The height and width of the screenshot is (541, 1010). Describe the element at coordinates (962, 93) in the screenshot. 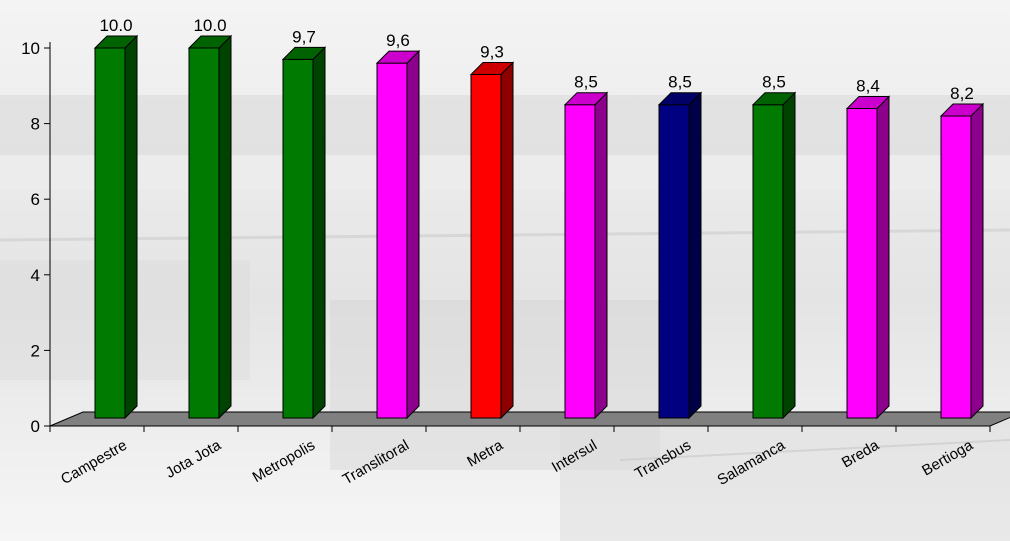

I see `data-label: 8,2` at that location.